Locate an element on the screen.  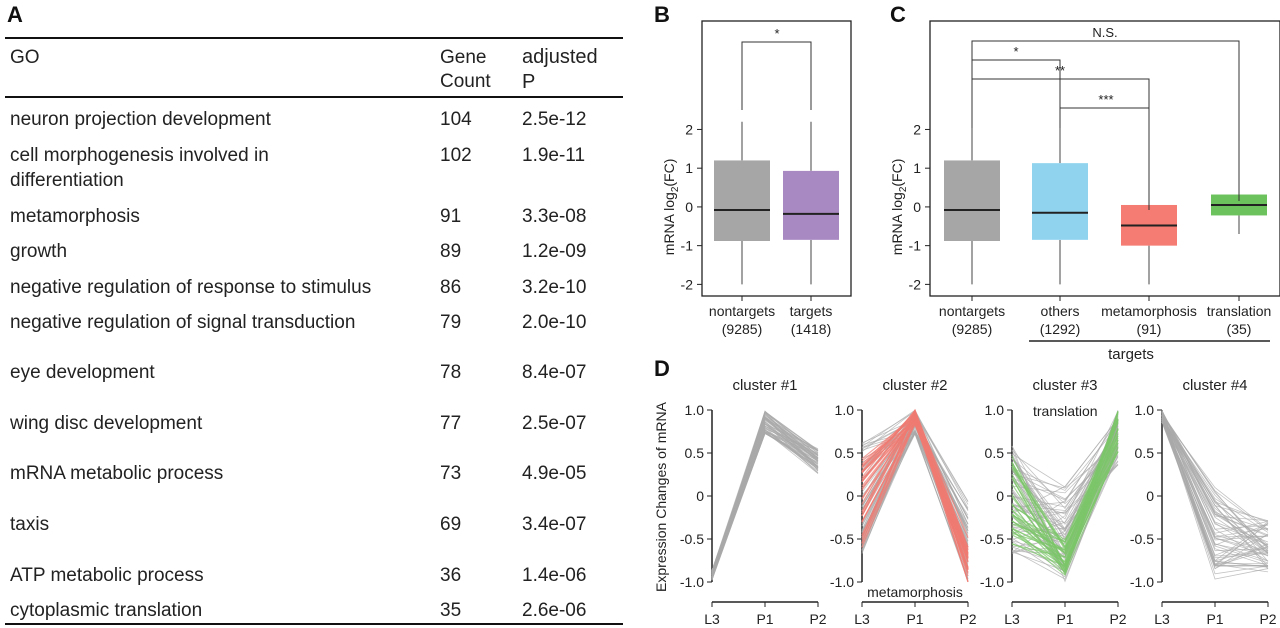
cluster-panel-4: cluster #4 1.0 0.5 0 -0.5 -1.0 L3 P1 P2 is located at coordinates (1203, 502).